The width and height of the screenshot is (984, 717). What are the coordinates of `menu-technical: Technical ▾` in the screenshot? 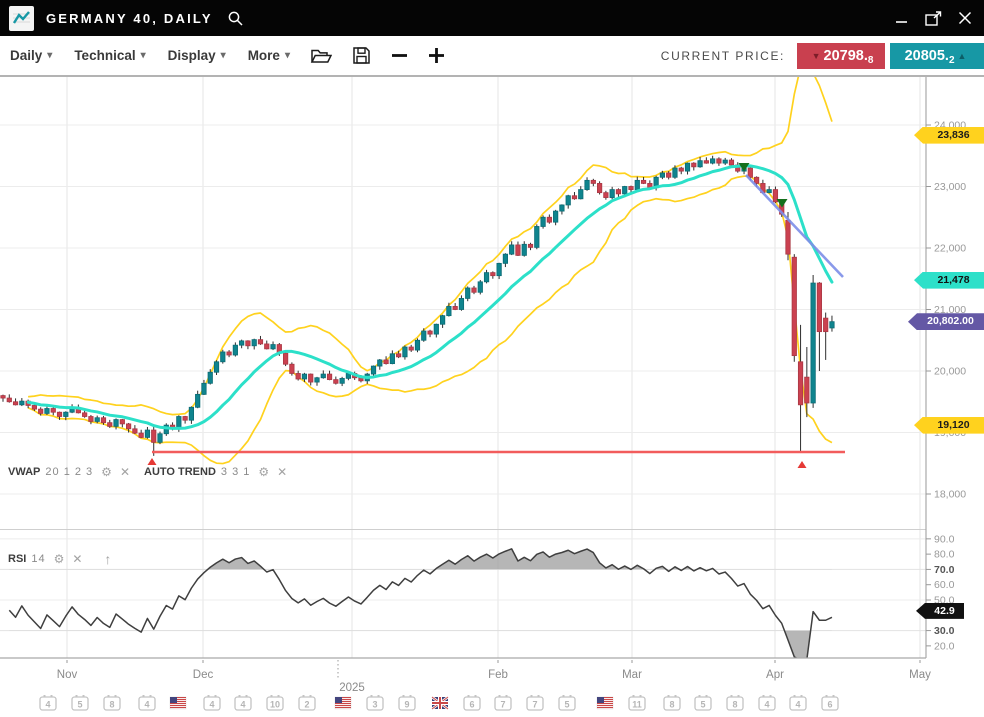 It's located at (110, 55).